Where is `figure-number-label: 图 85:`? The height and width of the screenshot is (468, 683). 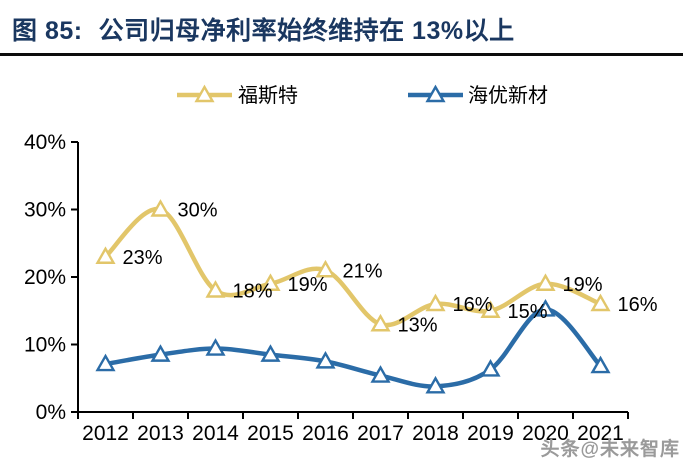
figure-number-label: 图 85: is located at coordinates (47, 31).